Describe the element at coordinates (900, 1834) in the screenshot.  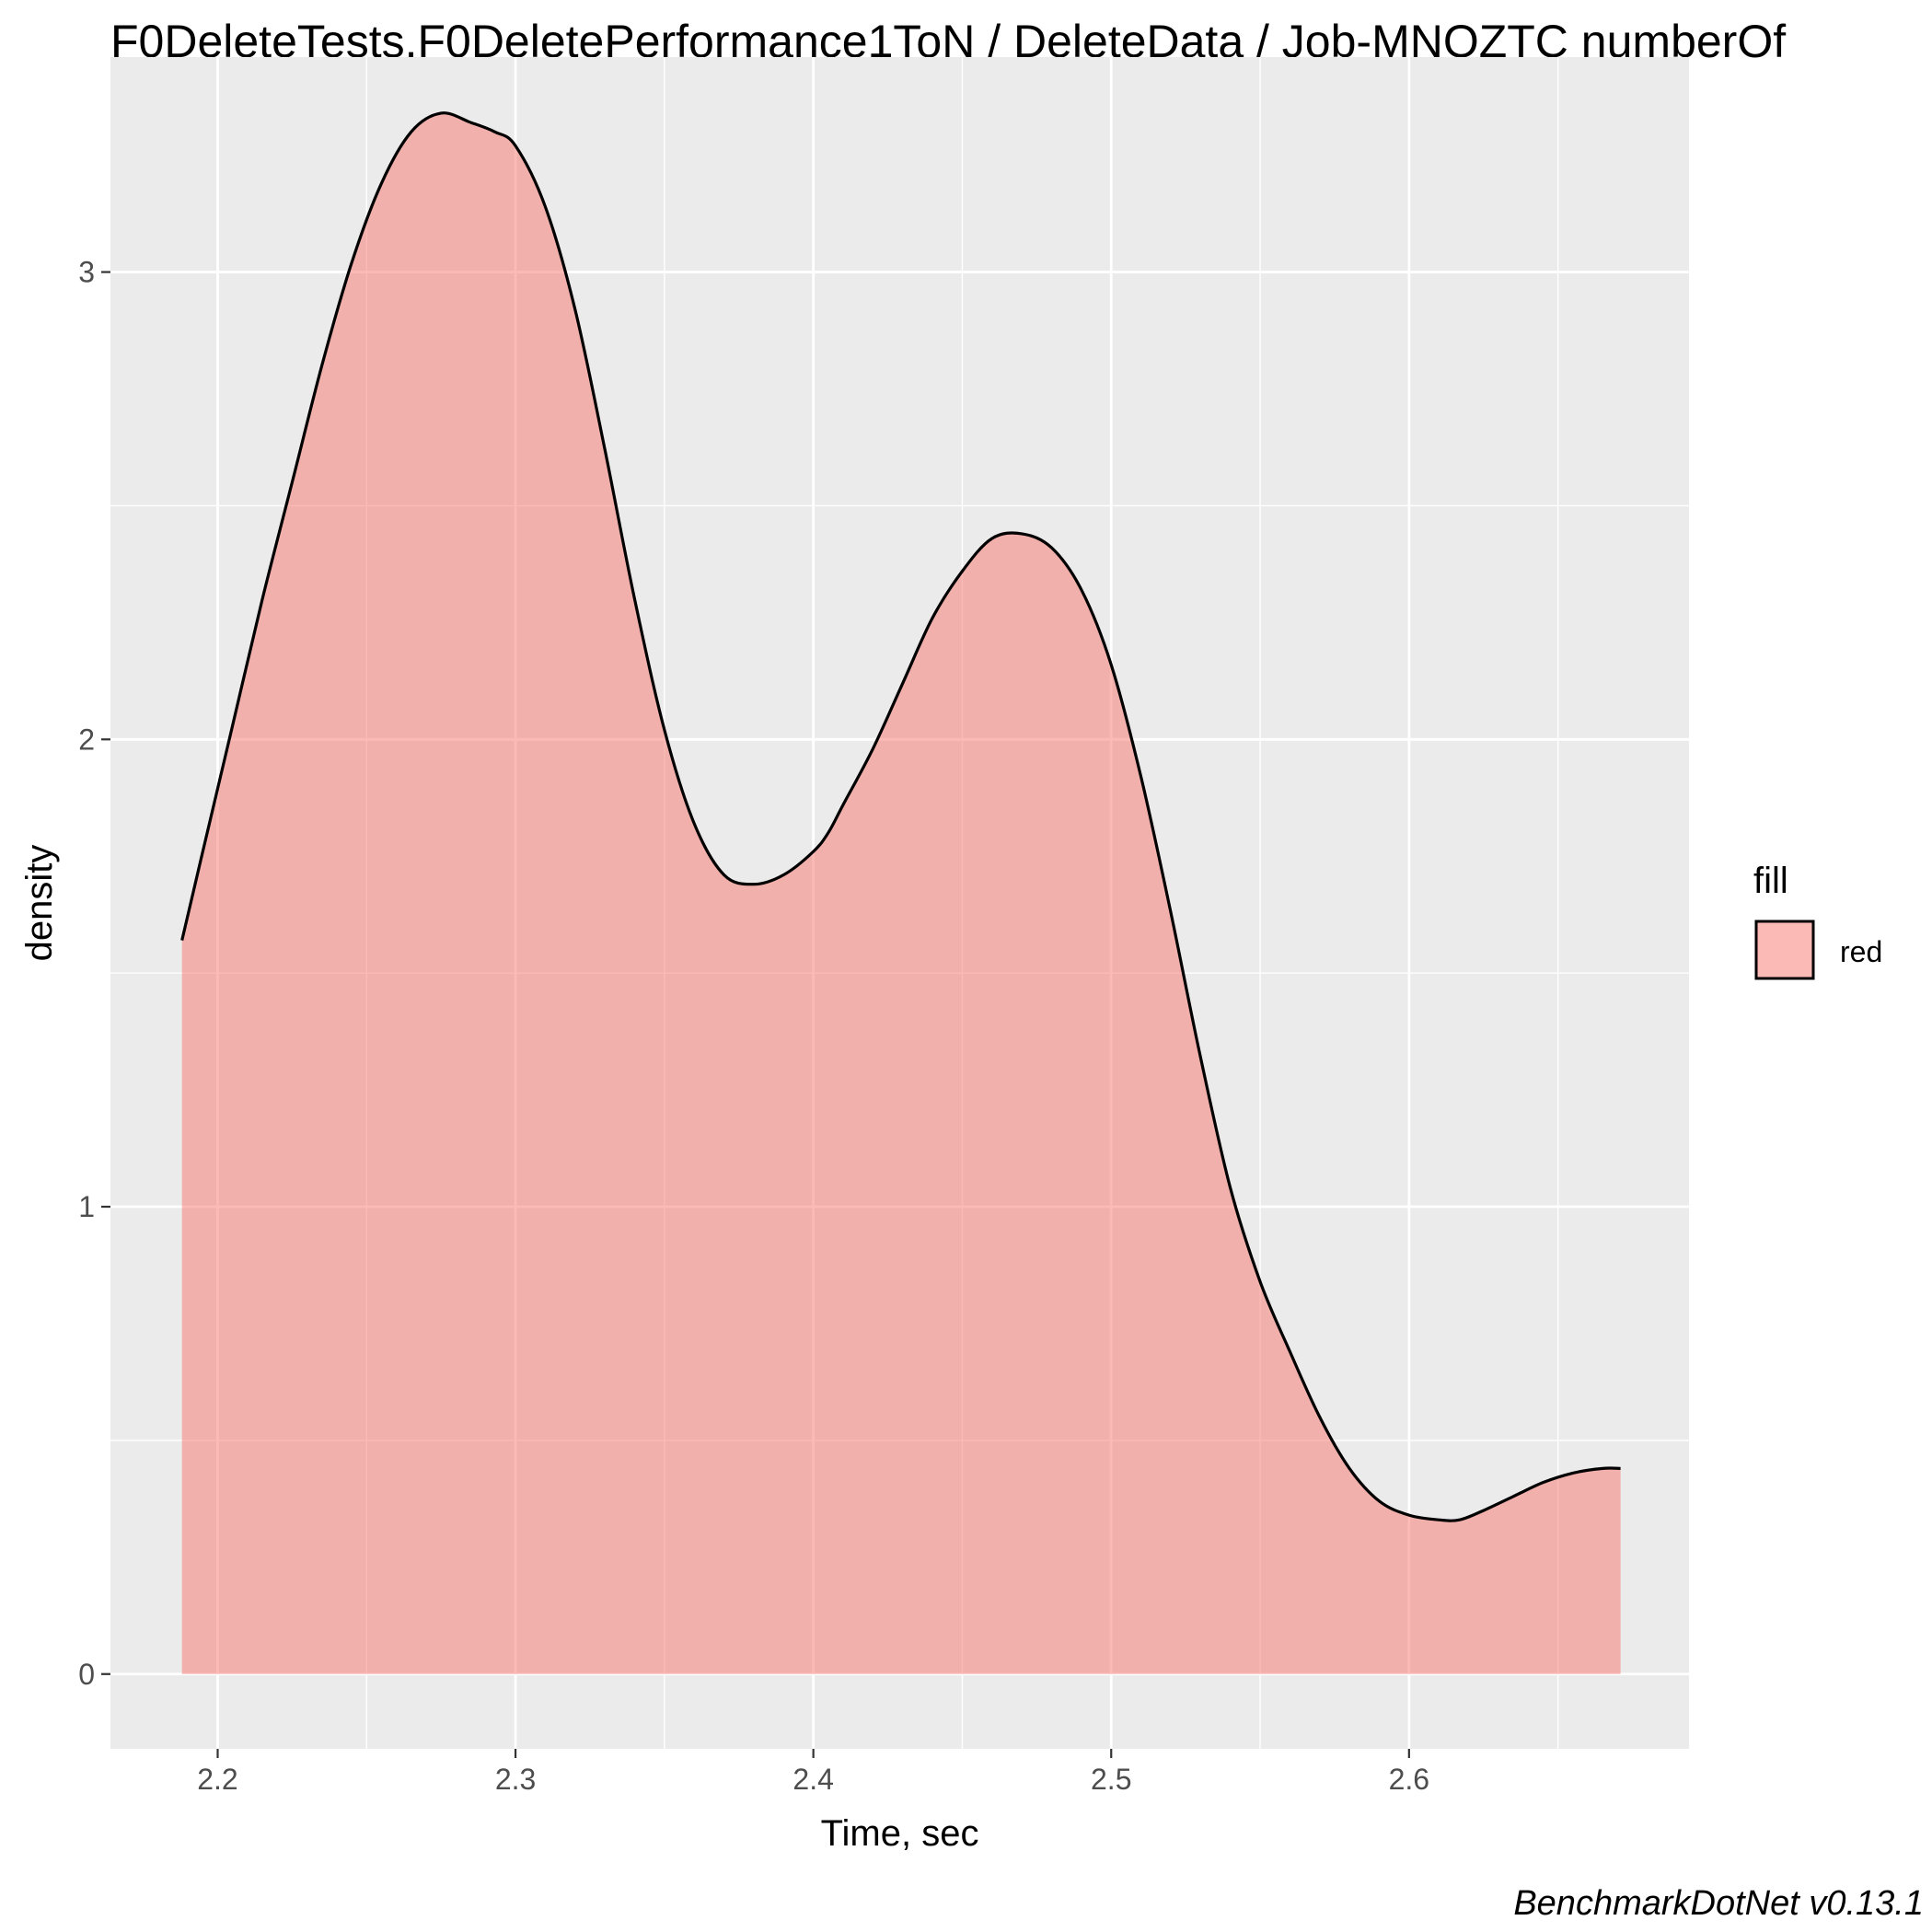
I see `x-axis-title: Time, sec` at that location.